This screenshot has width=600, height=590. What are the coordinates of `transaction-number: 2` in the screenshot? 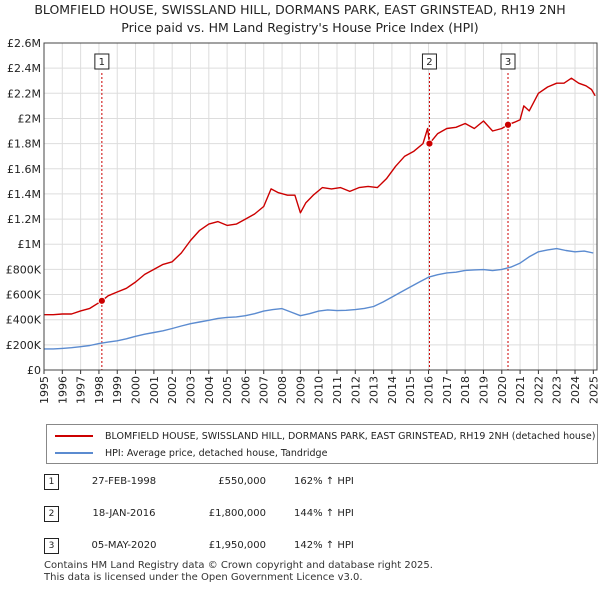 It's located at (51, 514).